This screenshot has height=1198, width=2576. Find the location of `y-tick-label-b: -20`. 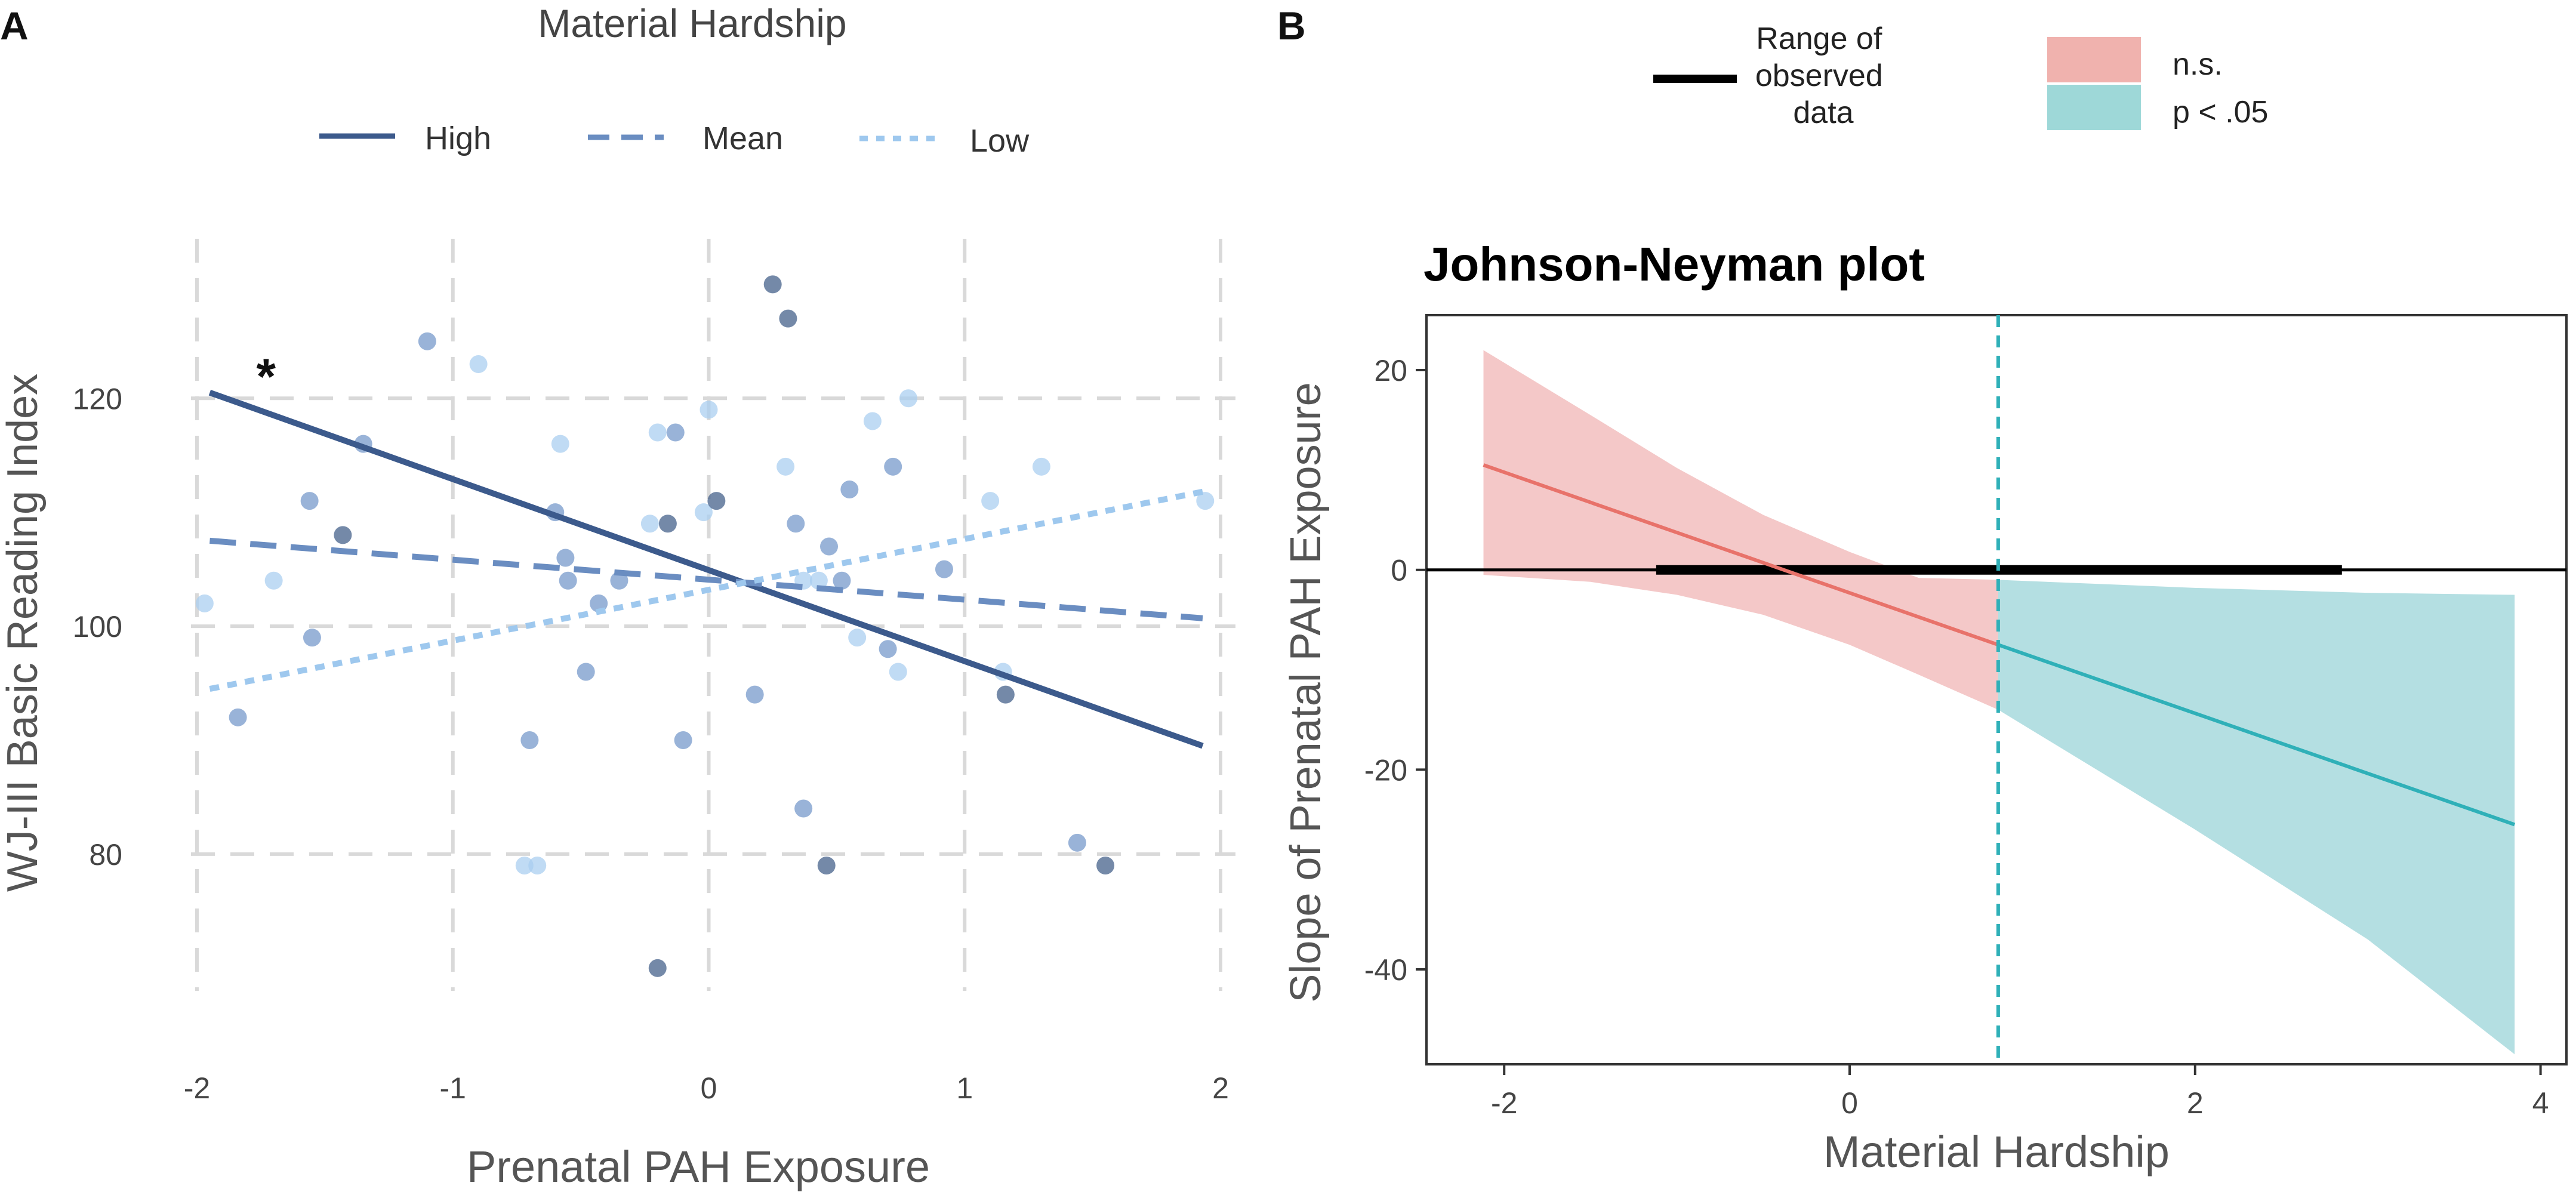

y-tick-label-b: -20 is located at coordinates (1385, 770).